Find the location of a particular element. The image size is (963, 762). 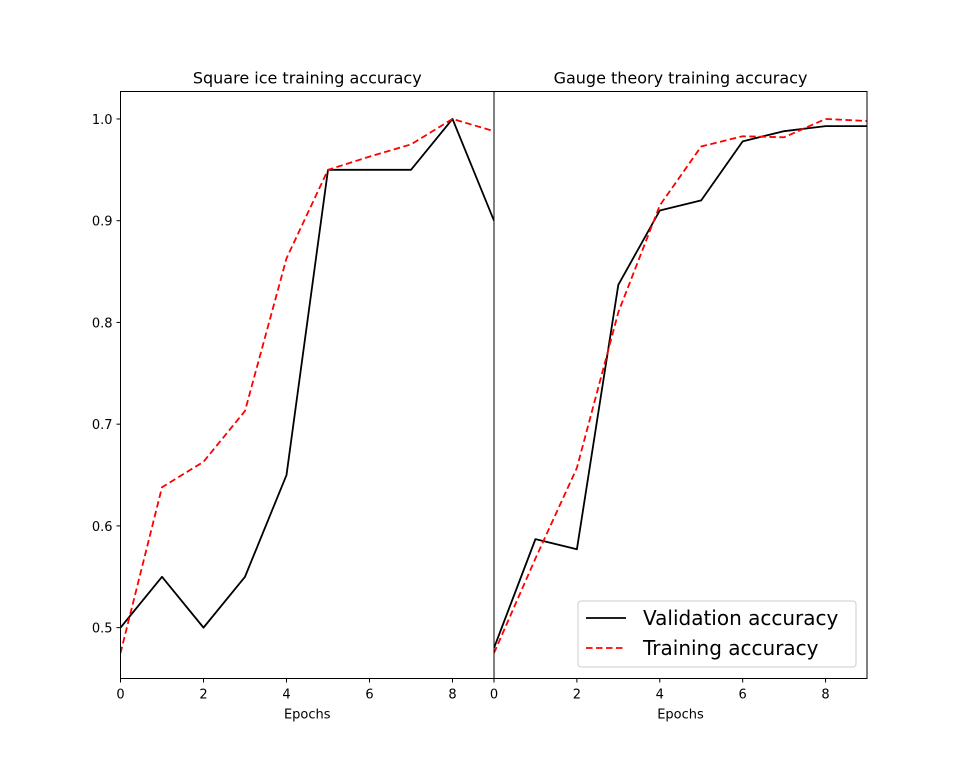

chart-title: Square ice training accuracy is located at coordinates (307, 78).